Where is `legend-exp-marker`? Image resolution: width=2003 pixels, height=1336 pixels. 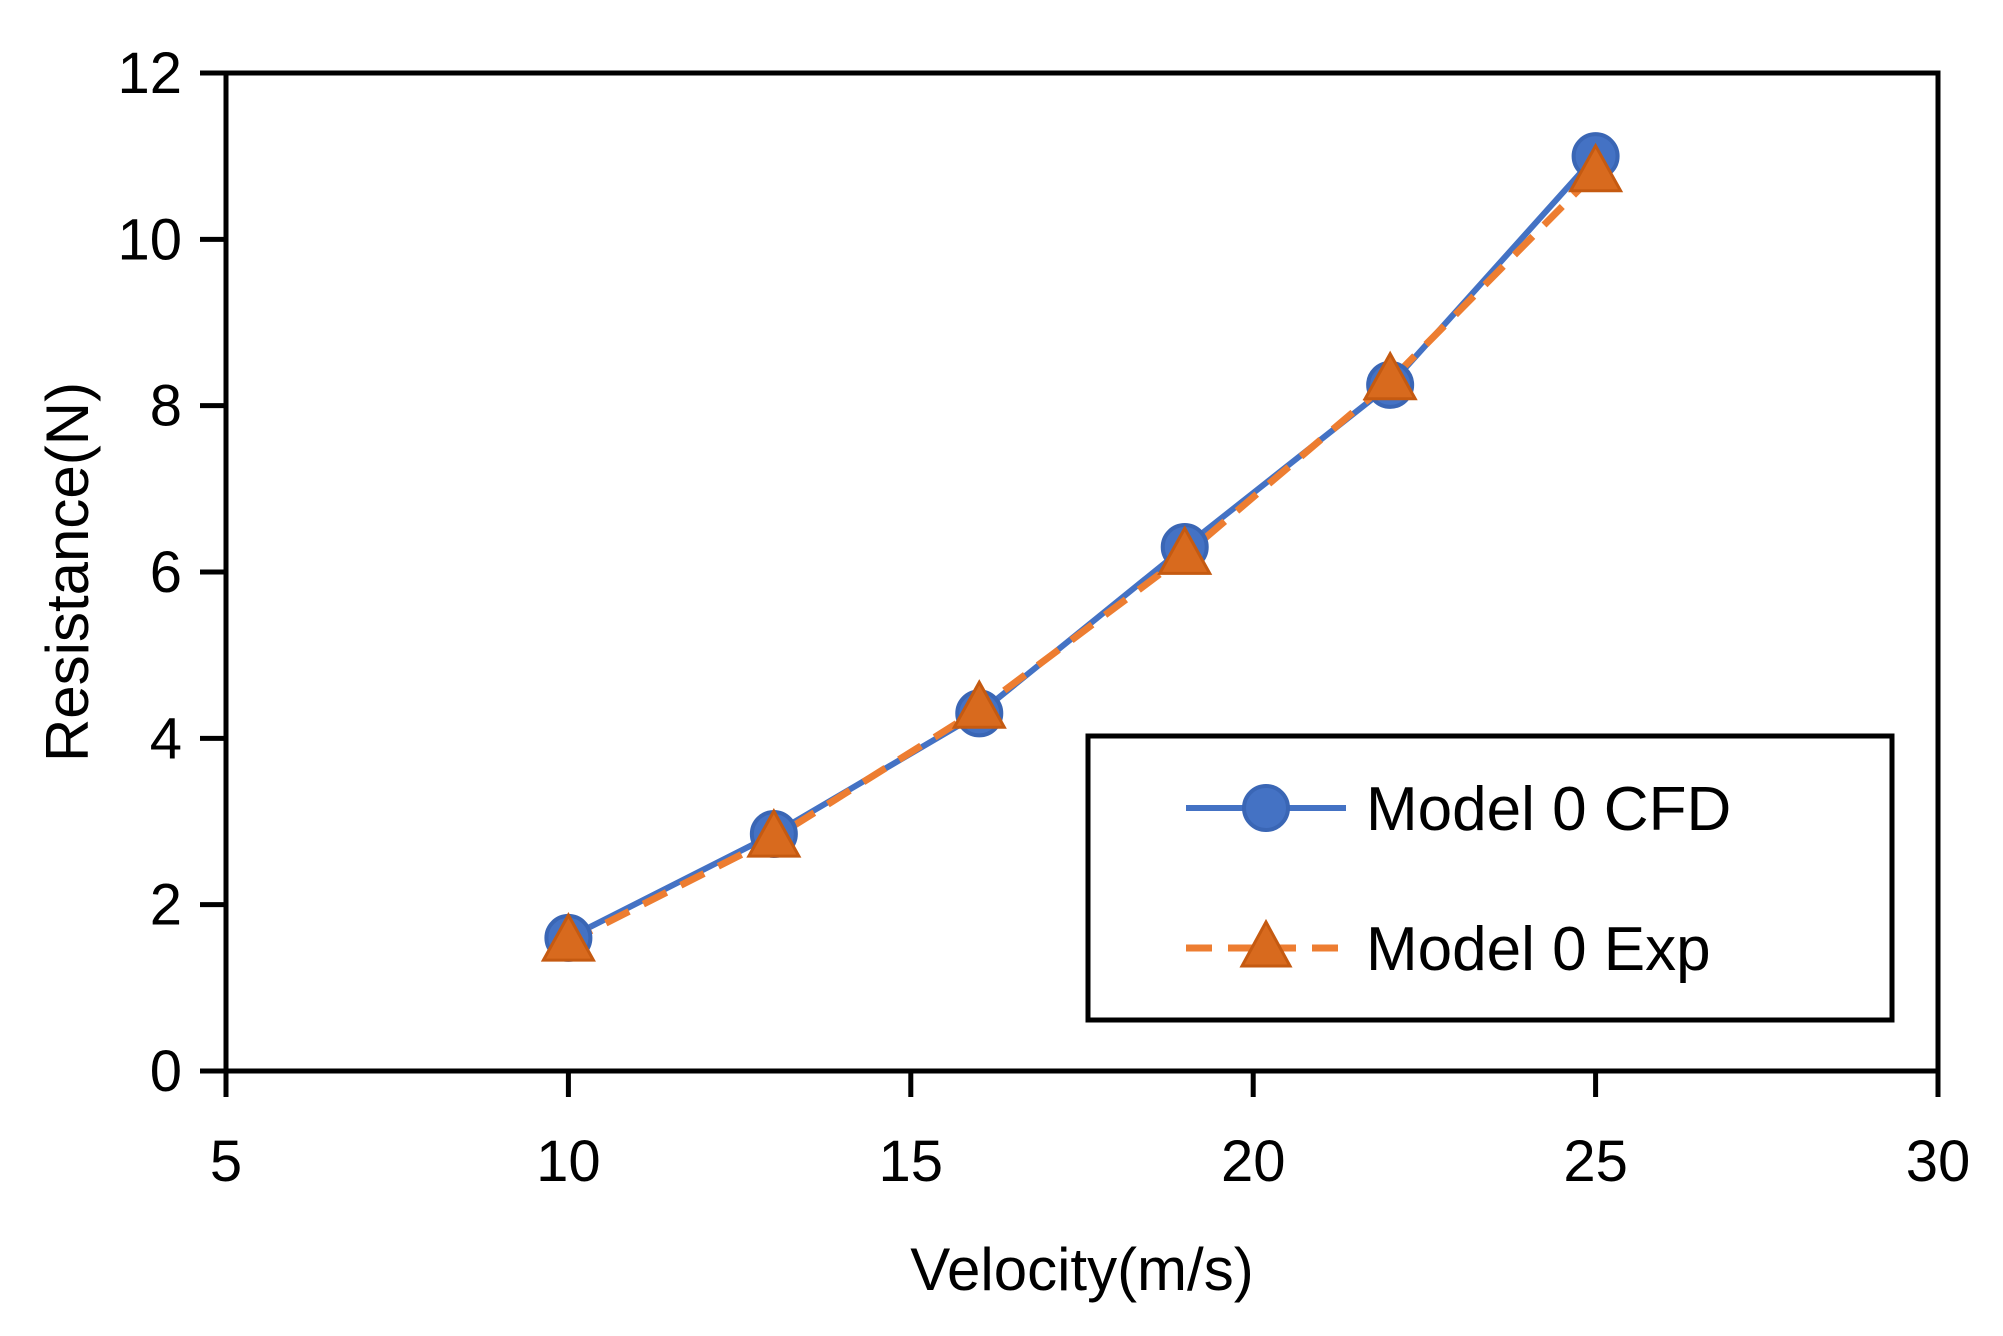 legend-exp-marker is located at coordinates (1266, 943).